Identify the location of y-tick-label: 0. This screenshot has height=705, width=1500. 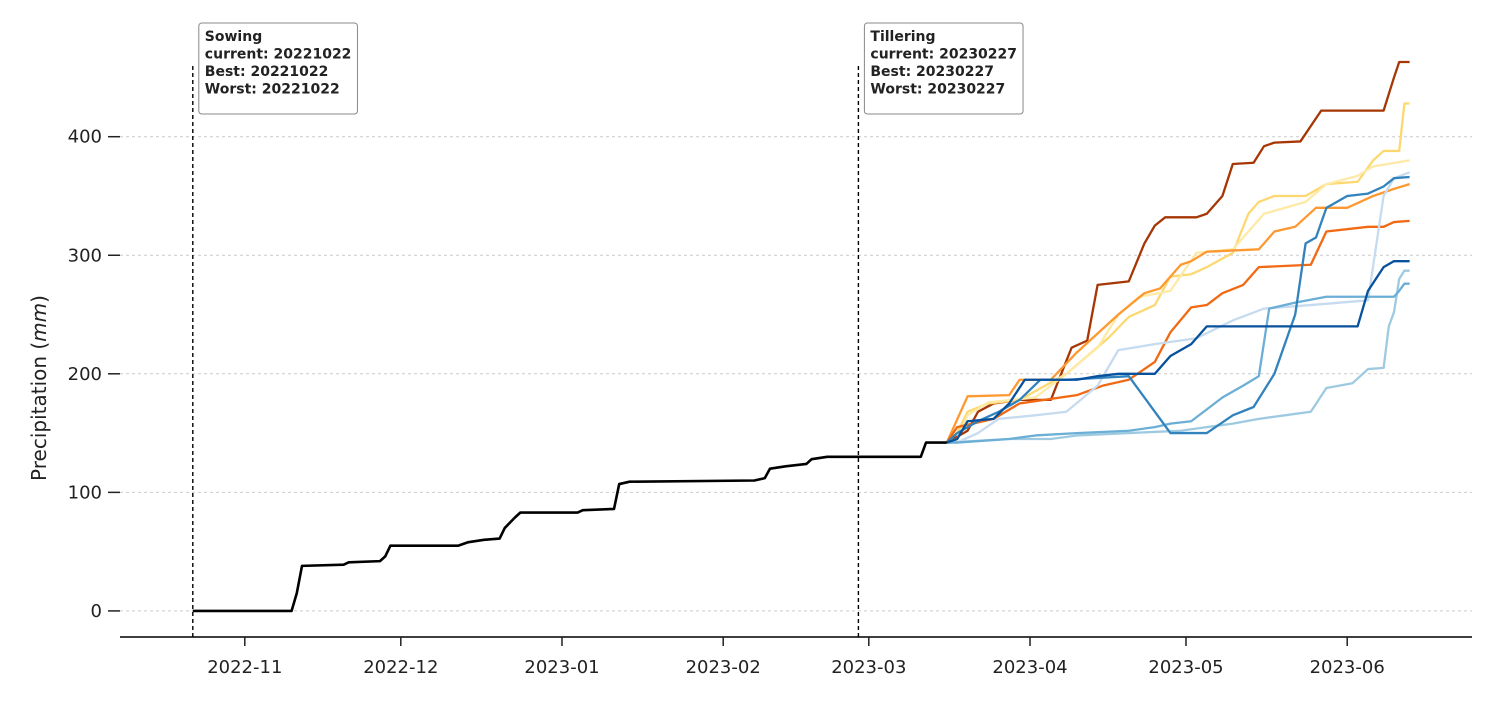
(96, 611).